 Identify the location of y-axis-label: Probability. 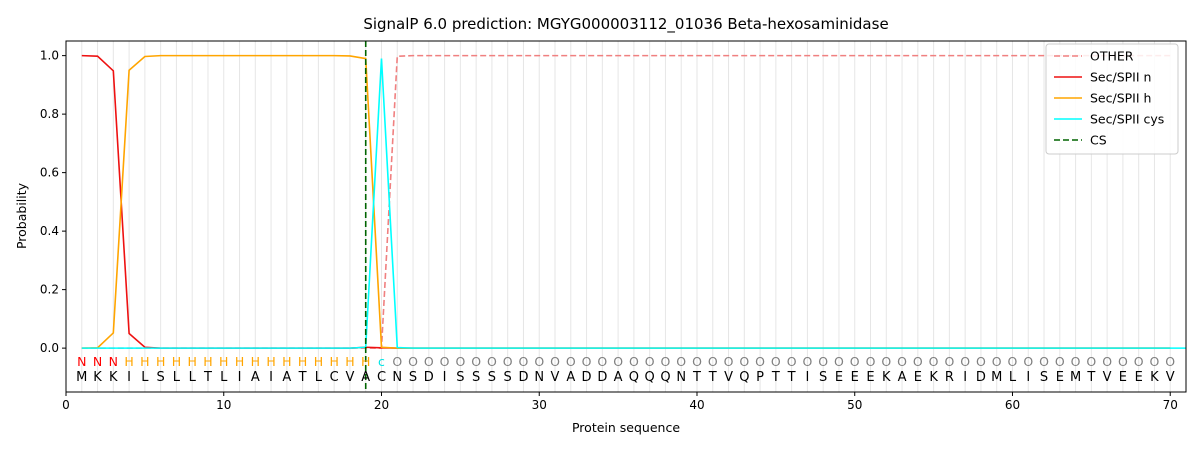
(21, 215).